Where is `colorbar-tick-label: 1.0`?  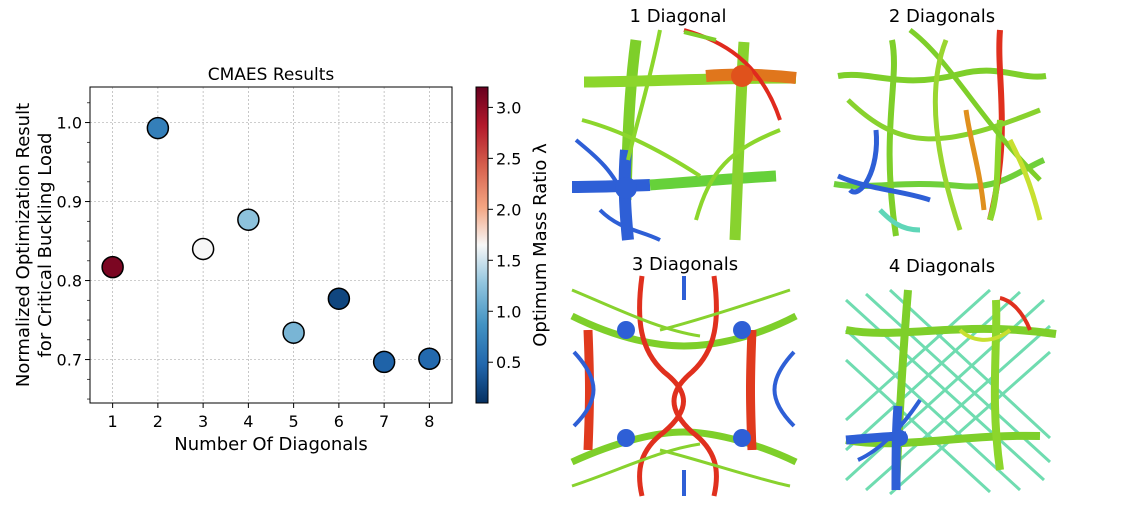 colorbar-tick-label: 1.0 is located at coordinates (508, 311).